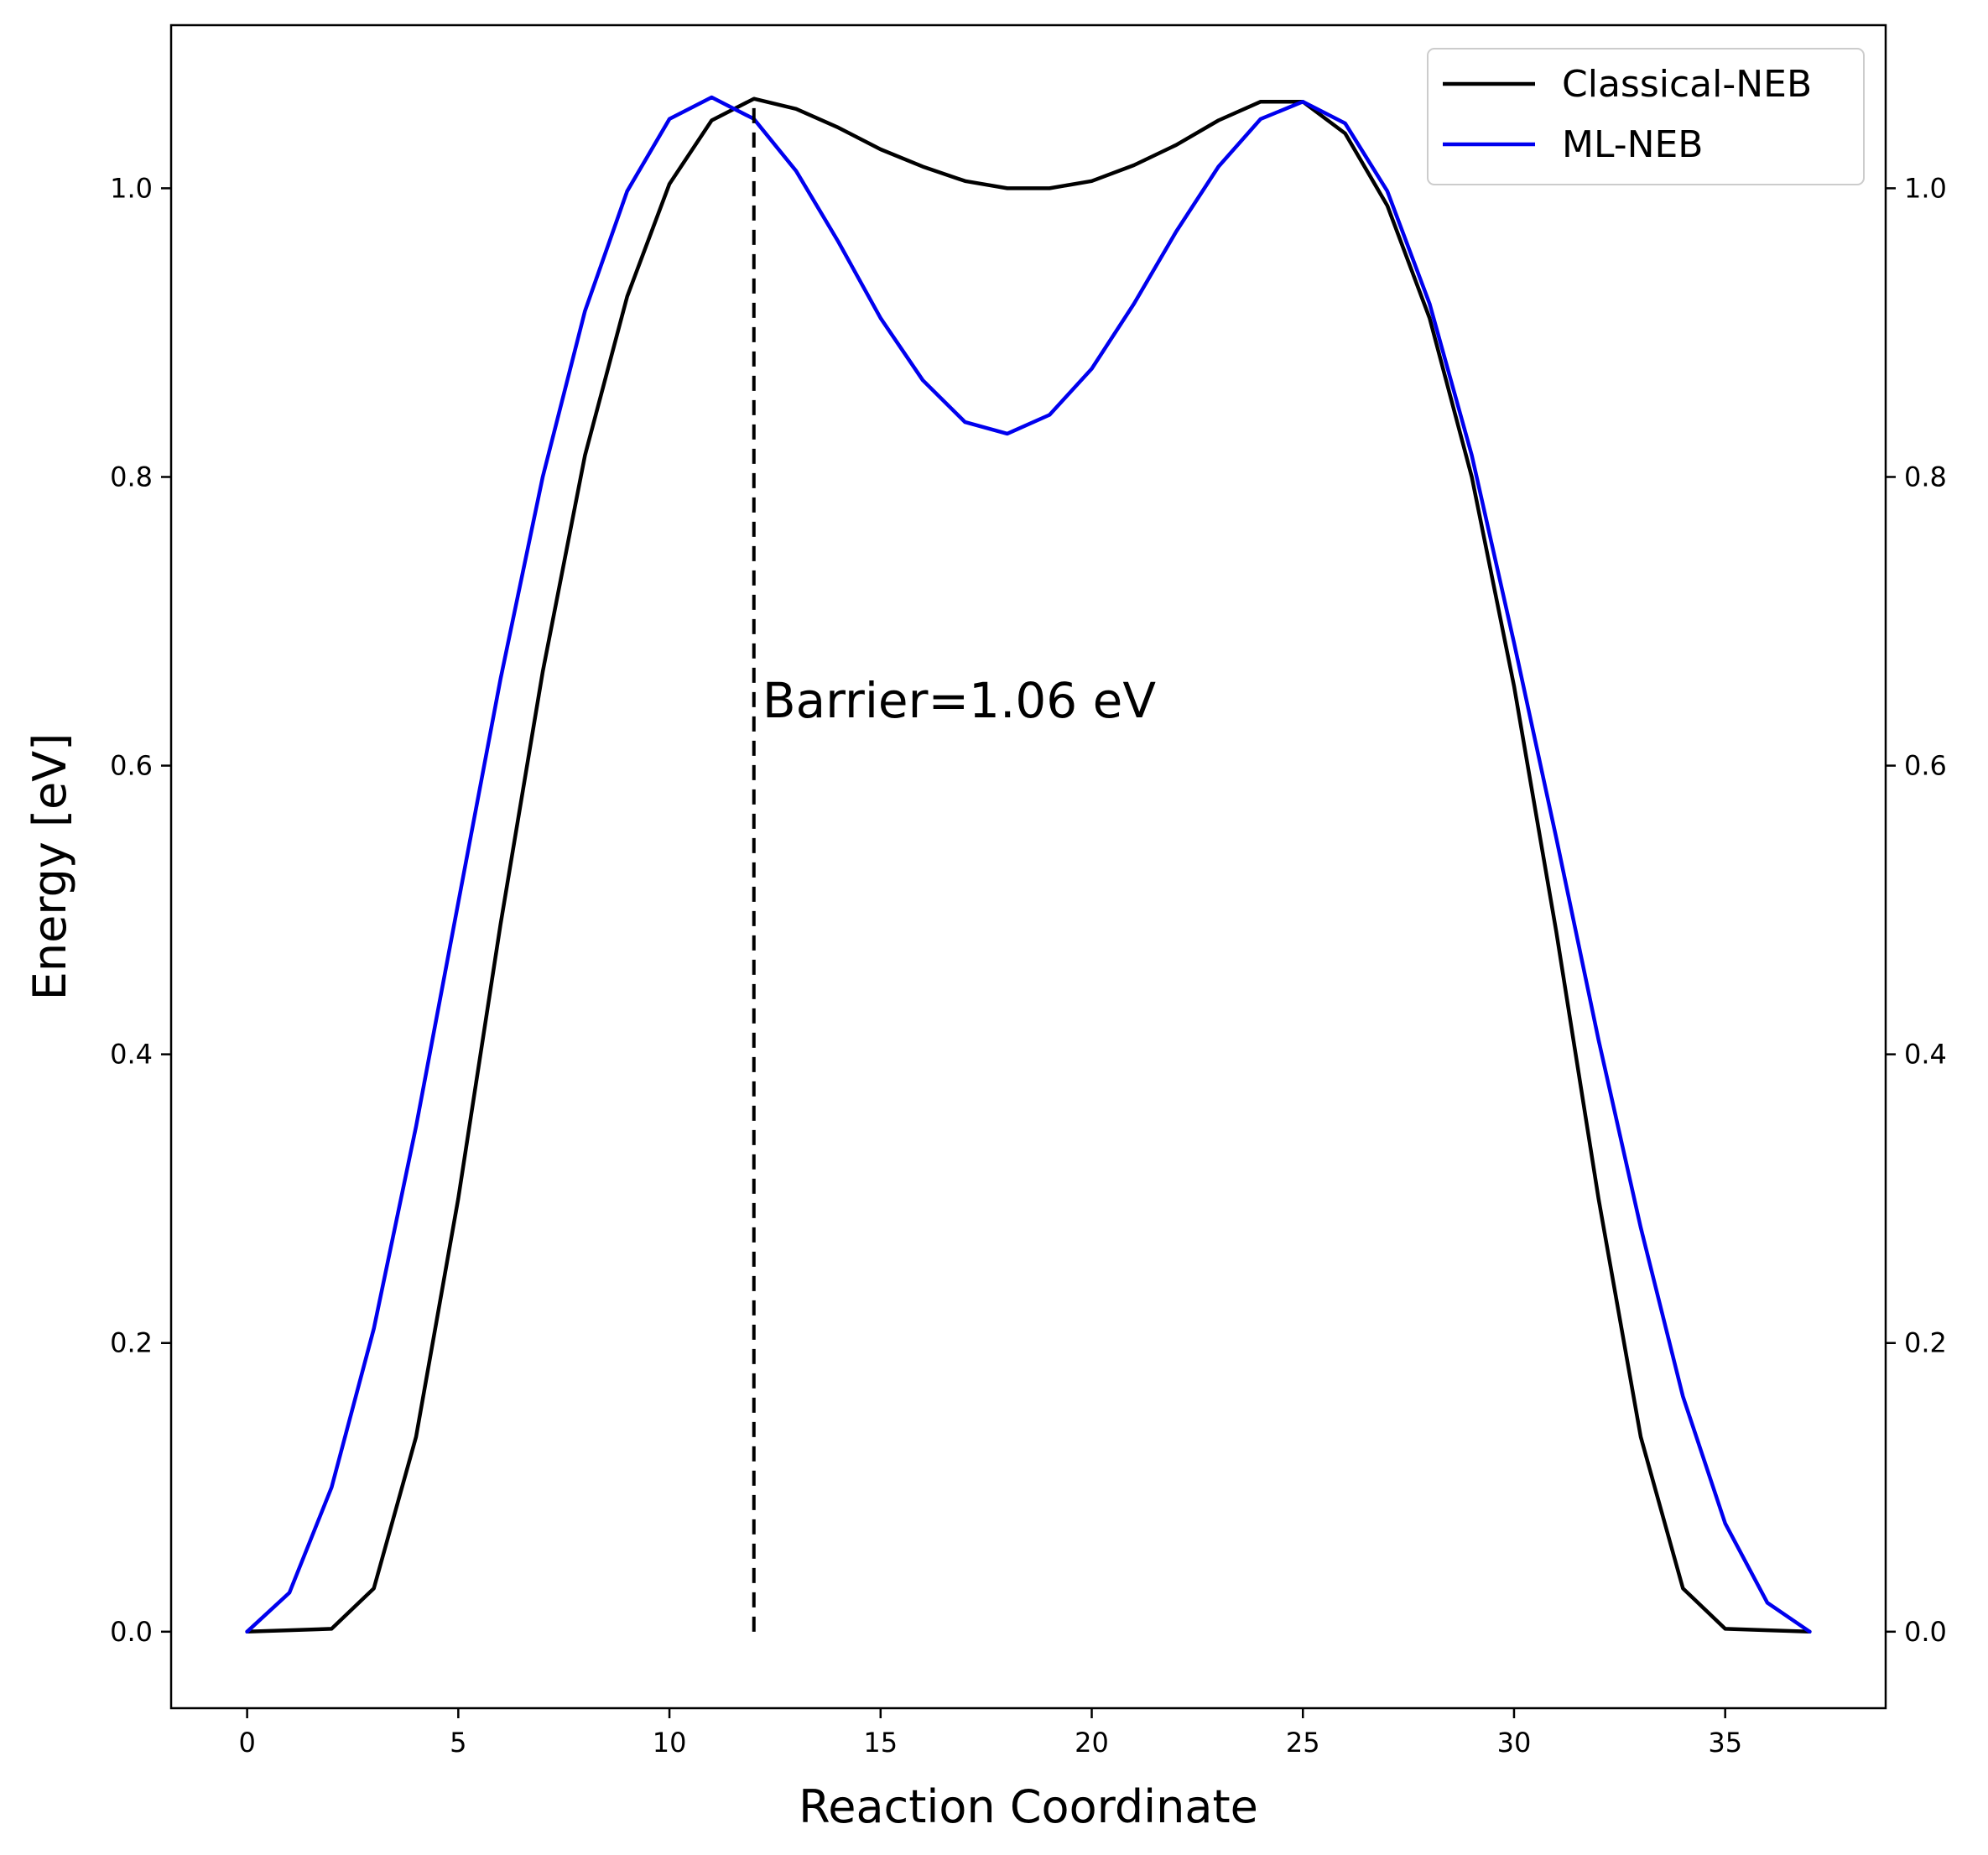 The height and width of the screenshot is (1855, 1988). What do you see at coordinates (1725, 1743) in the screenshot?
I see `x-tick-label: 35` at bounding box center [1725, 1743].